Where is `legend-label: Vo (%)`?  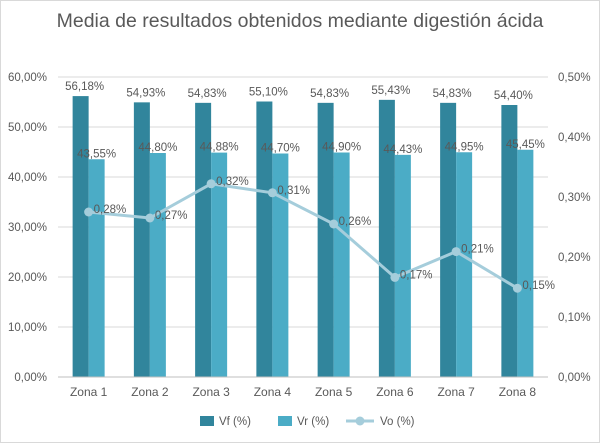 legend-label: Vo (%) is located at coordinates (397, 422).